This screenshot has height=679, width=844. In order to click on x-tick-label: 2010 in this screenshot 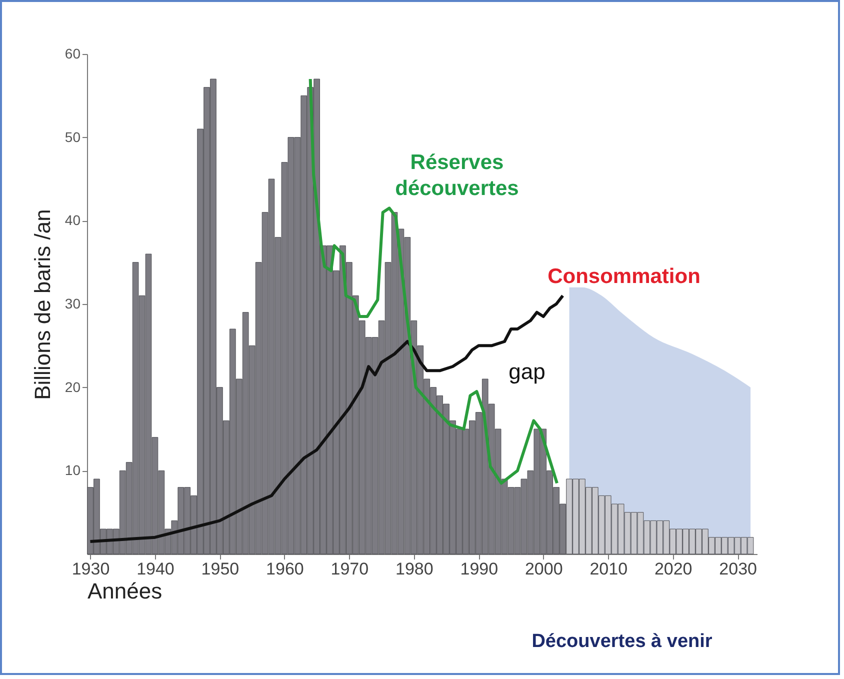, I will do `click(609, 569)`.